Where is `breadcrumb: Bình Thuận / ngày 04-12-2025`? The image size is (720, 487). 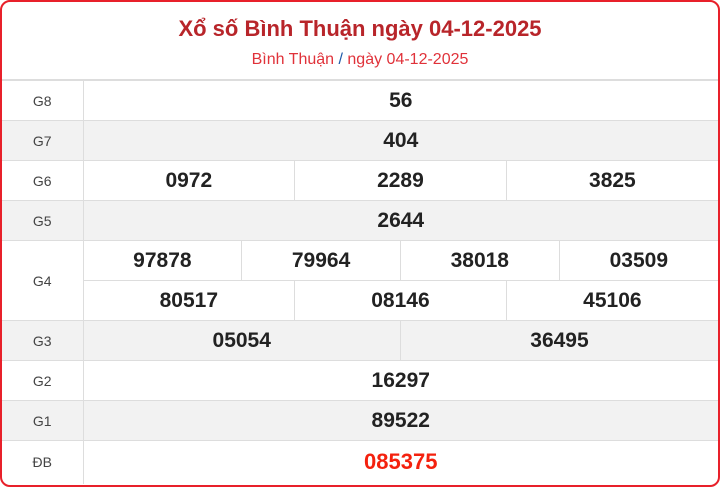 breadcrumb: Bình Thuận / ngày 04-12-2025 is located at coordinates (360, 60).